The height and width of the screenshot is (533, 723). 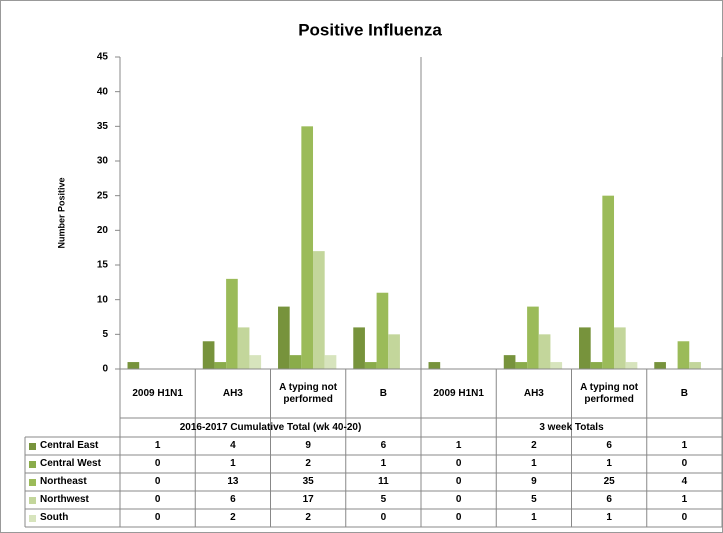 I want to click on data-table-value-text: 2, so click(x=233, y=517).